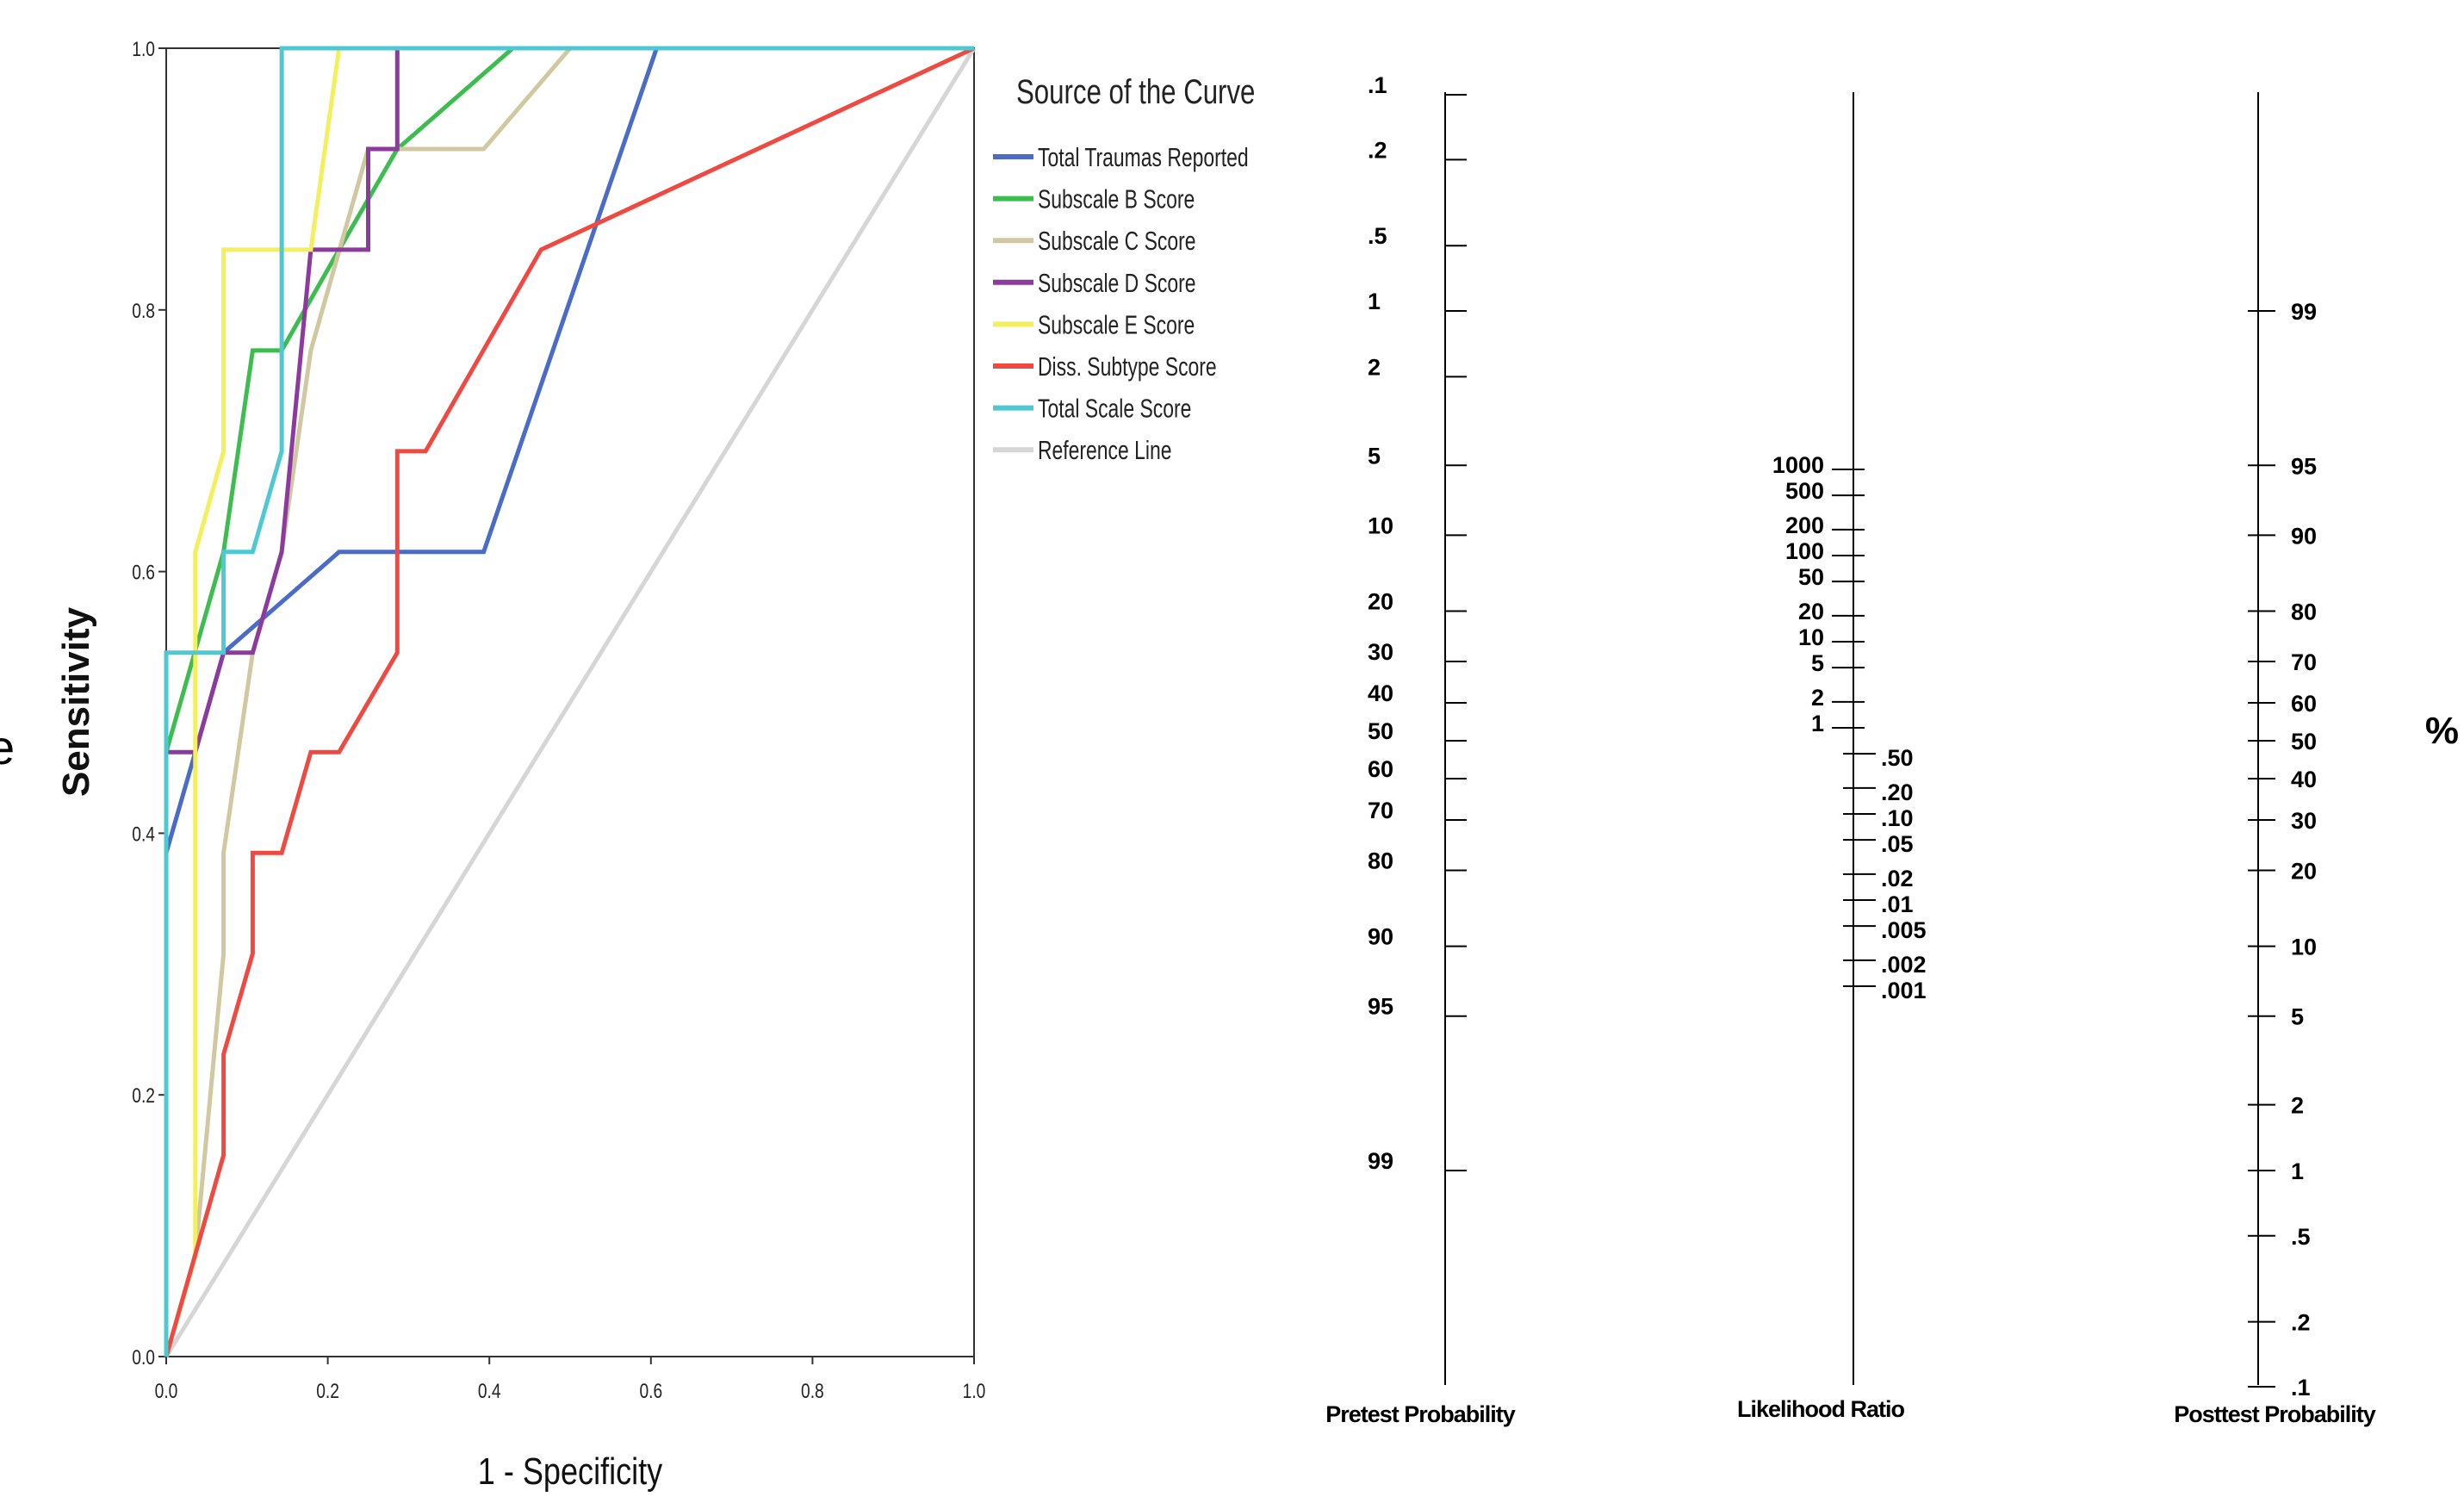 The width and height of the screenshot is (2464, 1503). I want to click on pretest-tick-label: .2, so click(1377, 150).